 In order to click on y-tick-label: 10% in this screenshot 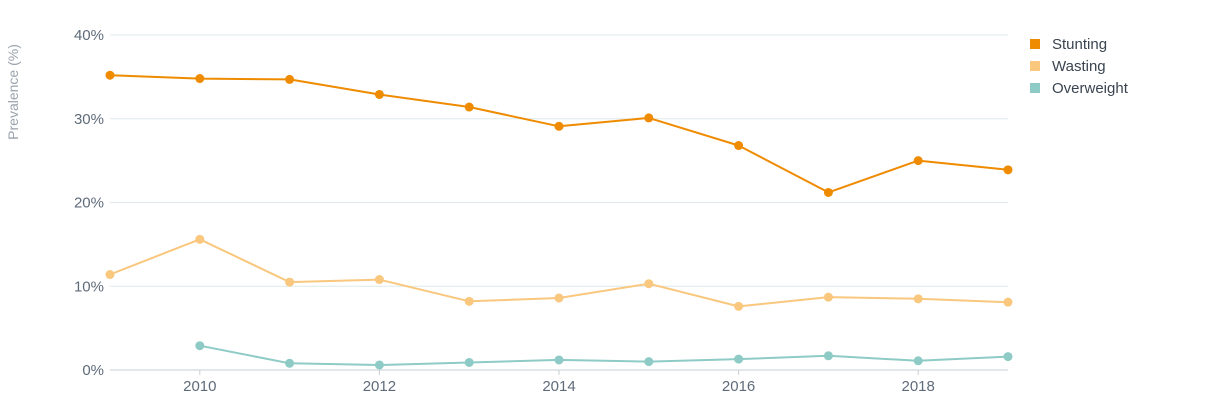, I will do `click(89, 286)`.